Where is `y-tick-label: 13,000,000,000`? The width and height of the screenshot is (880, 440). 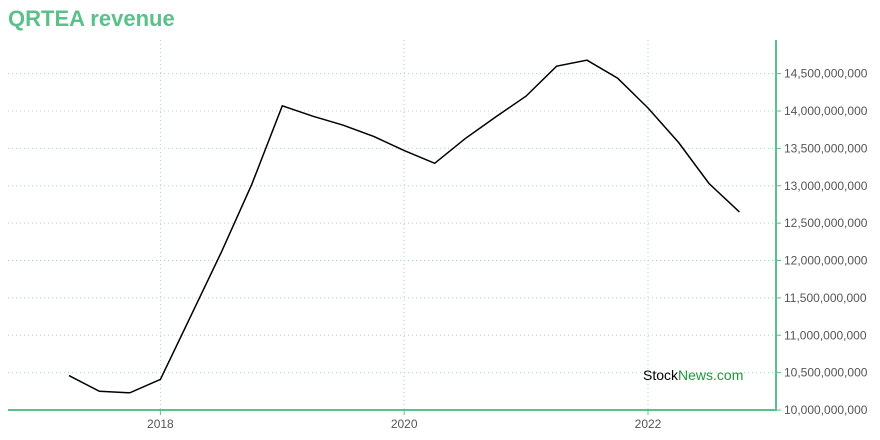 y-tick-label: 13,000,000,000 is located at coordinates (826, 186).